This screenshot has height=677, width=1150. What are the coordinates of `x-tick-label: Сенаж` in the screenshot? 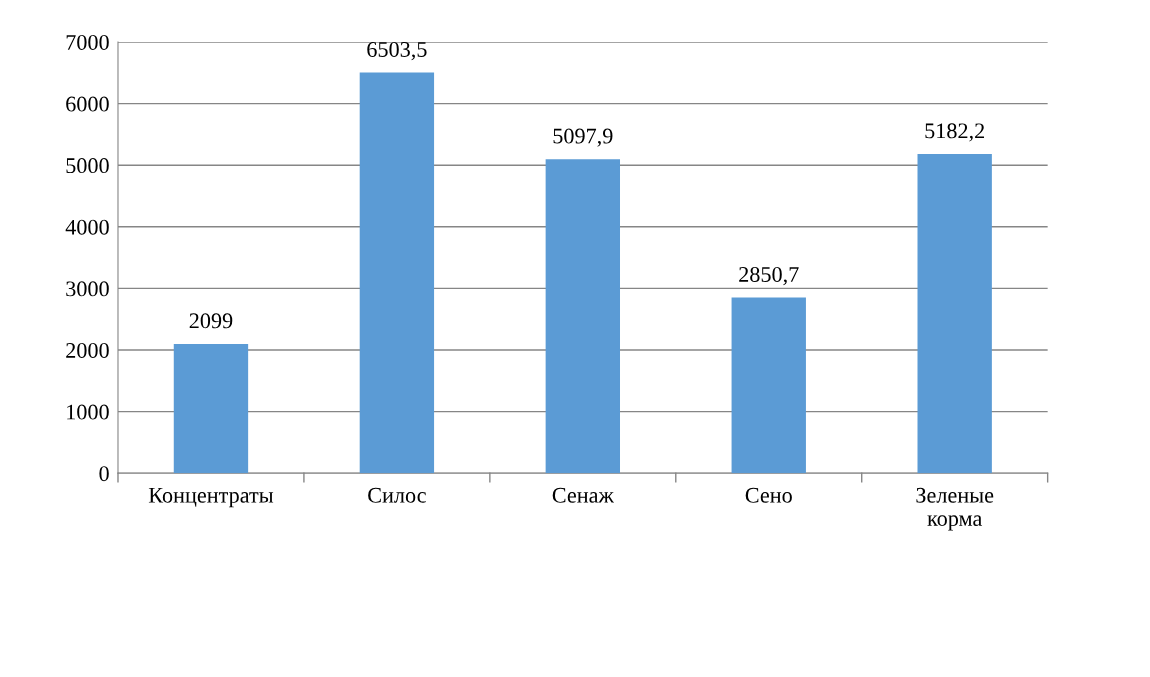 It's located at (583, 495).